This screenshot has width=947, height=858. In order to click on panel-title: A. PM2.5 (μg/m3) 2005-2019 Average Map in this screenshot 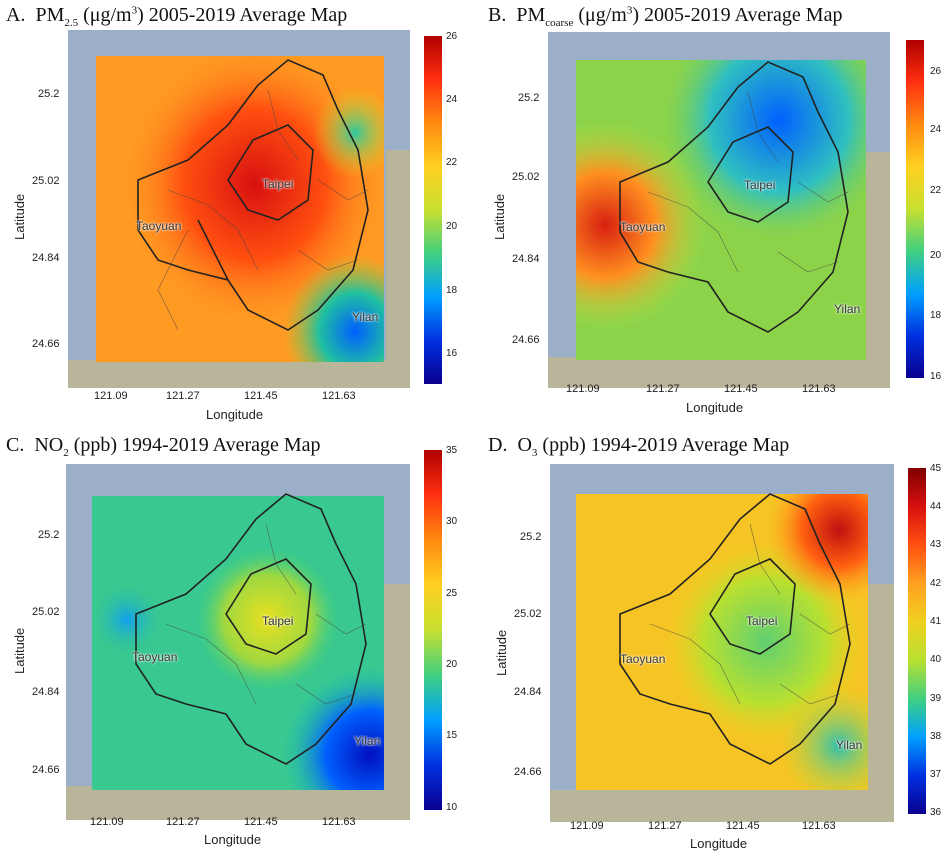, I will do `click(177, 16)`.